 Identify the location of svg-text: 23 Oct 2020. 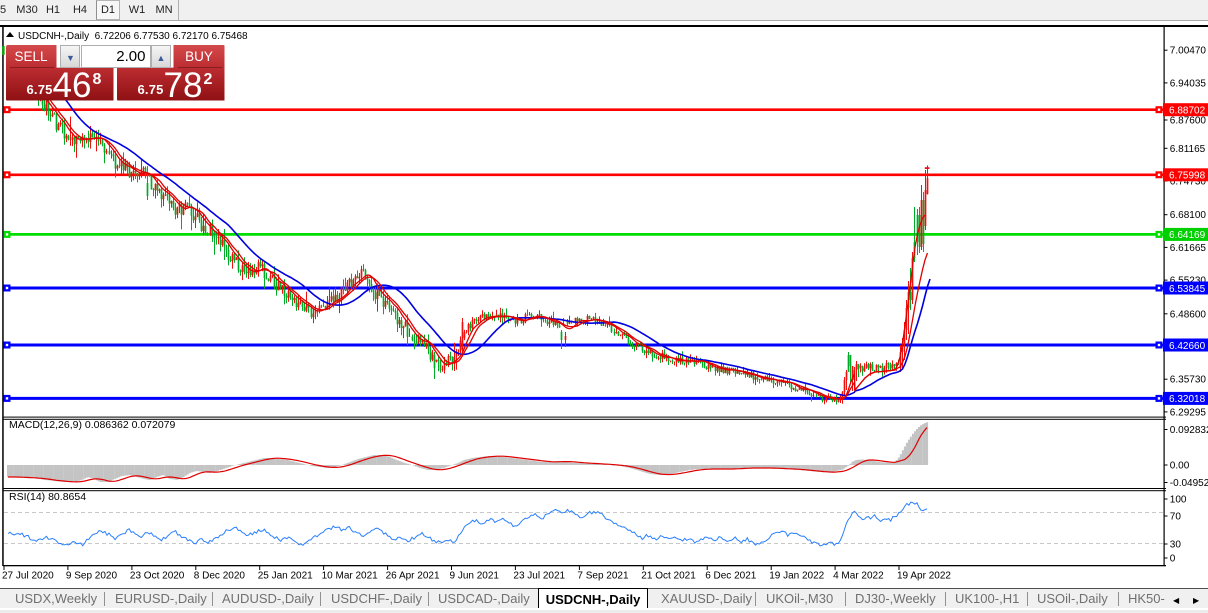
(157, 576).